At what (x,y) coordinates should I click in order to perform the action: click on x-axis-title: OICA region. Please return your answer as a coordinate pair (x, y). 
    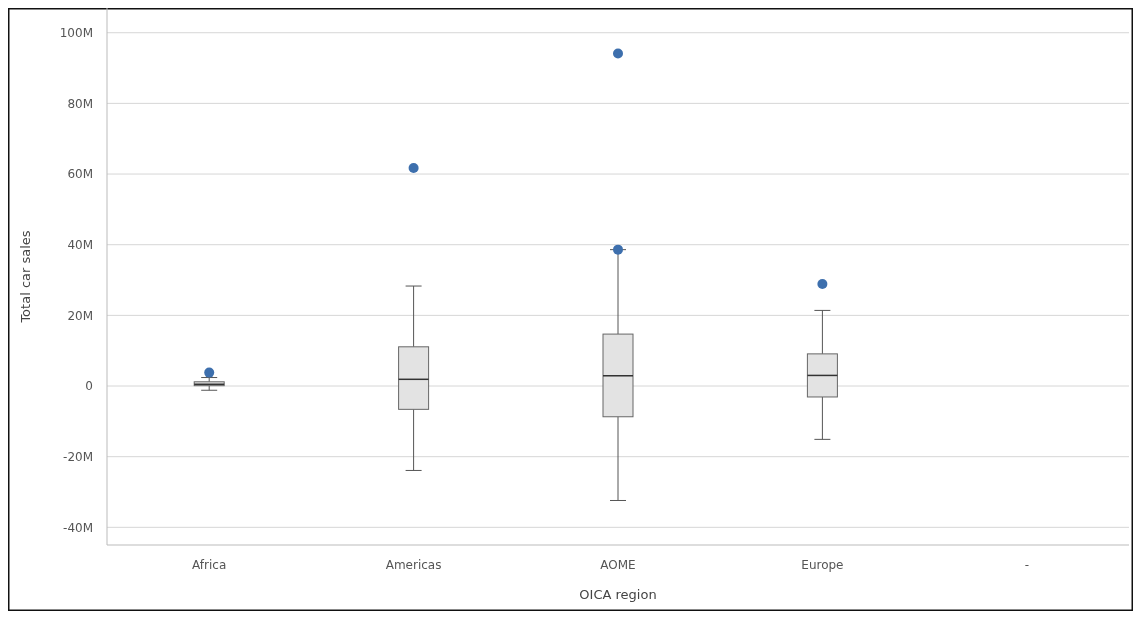
    Looking at the image, I should click on (618, 594).